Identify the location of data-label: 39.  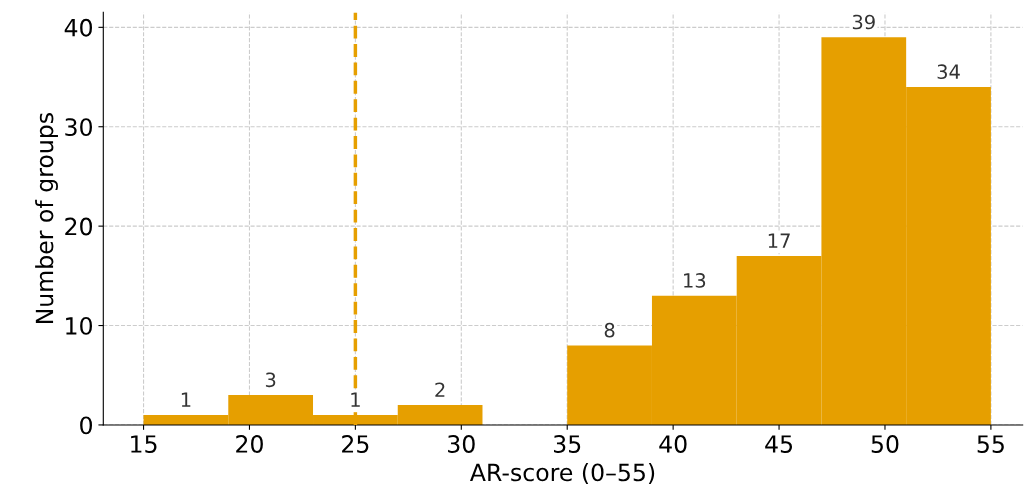
(863, 22).